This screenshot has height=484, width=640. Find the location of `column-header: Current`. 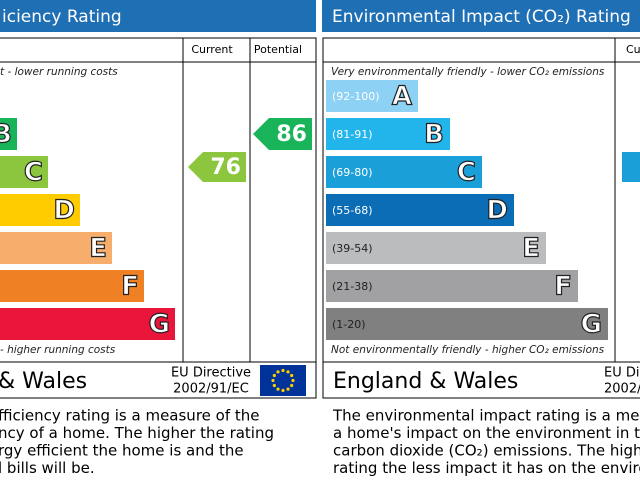

column-header: Current is located at coordinates (212, 49).